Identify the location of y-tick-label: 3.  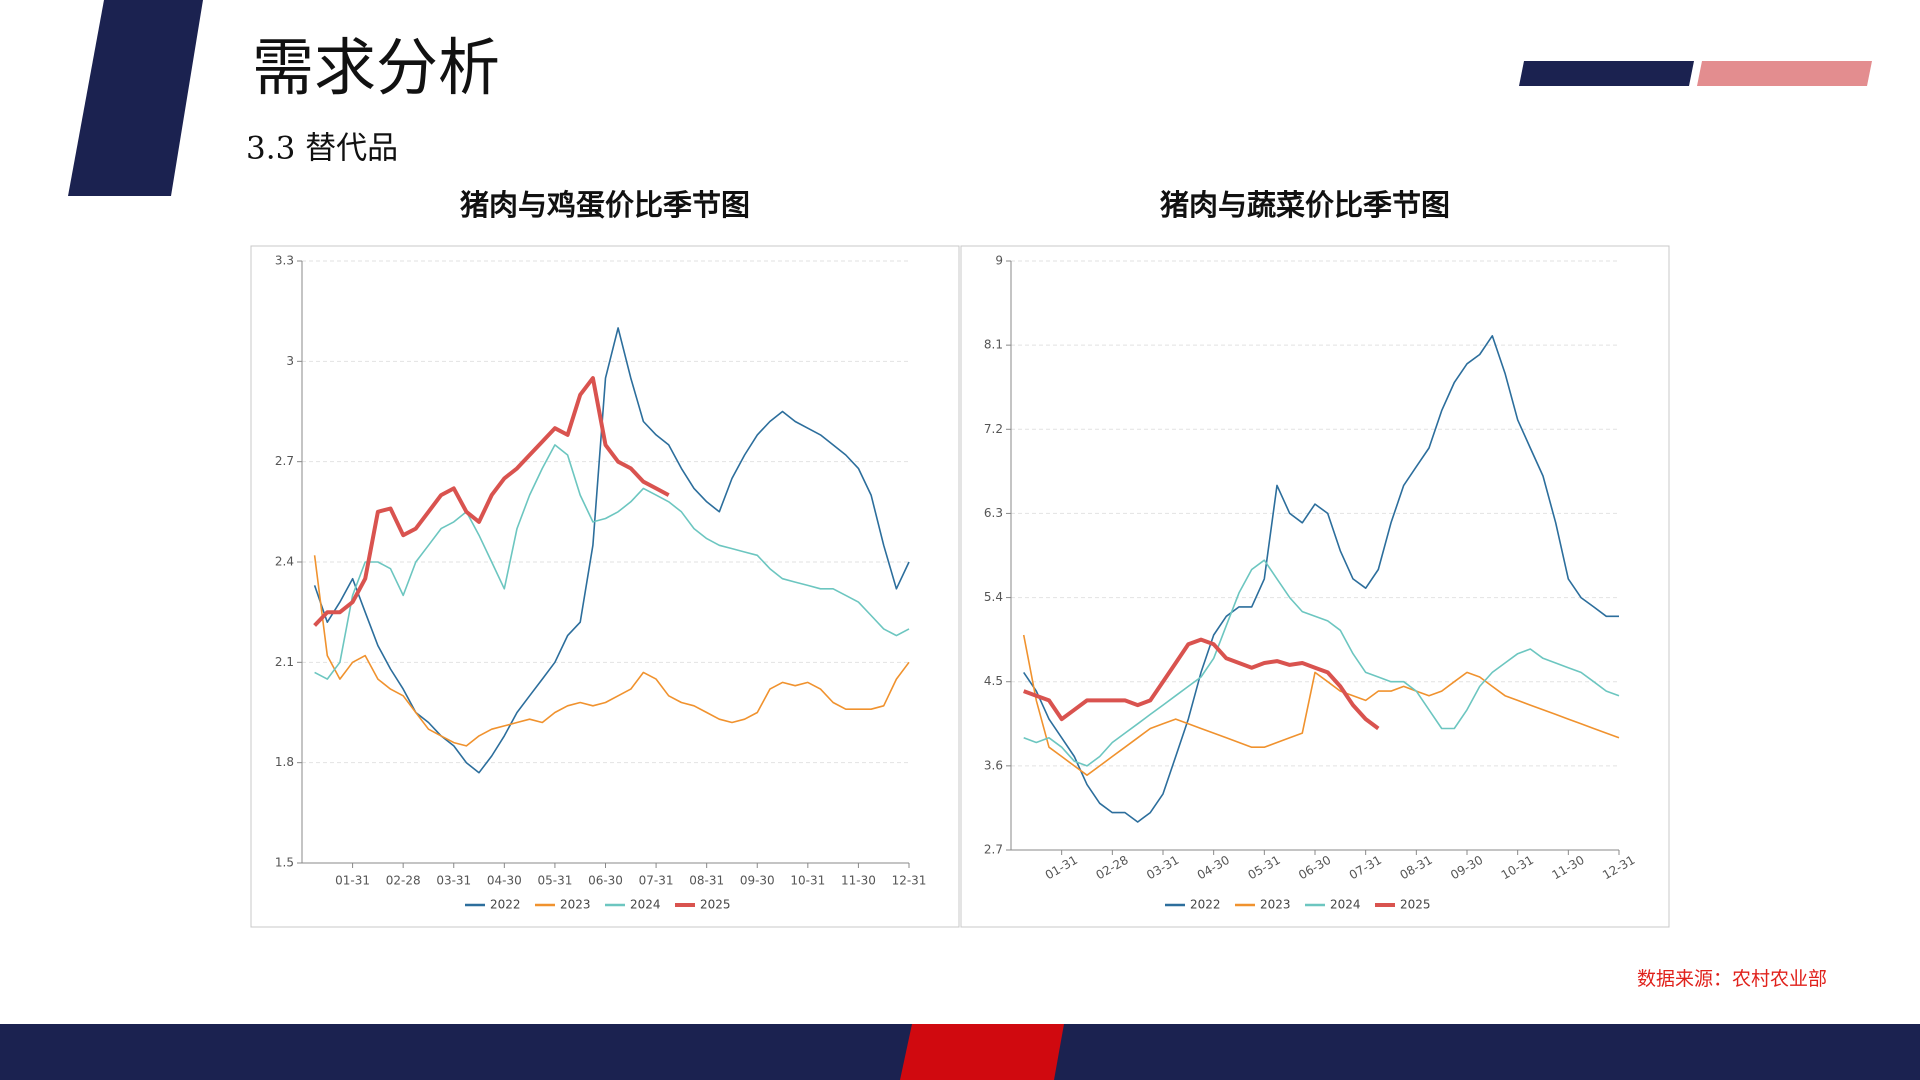
(290, 361).